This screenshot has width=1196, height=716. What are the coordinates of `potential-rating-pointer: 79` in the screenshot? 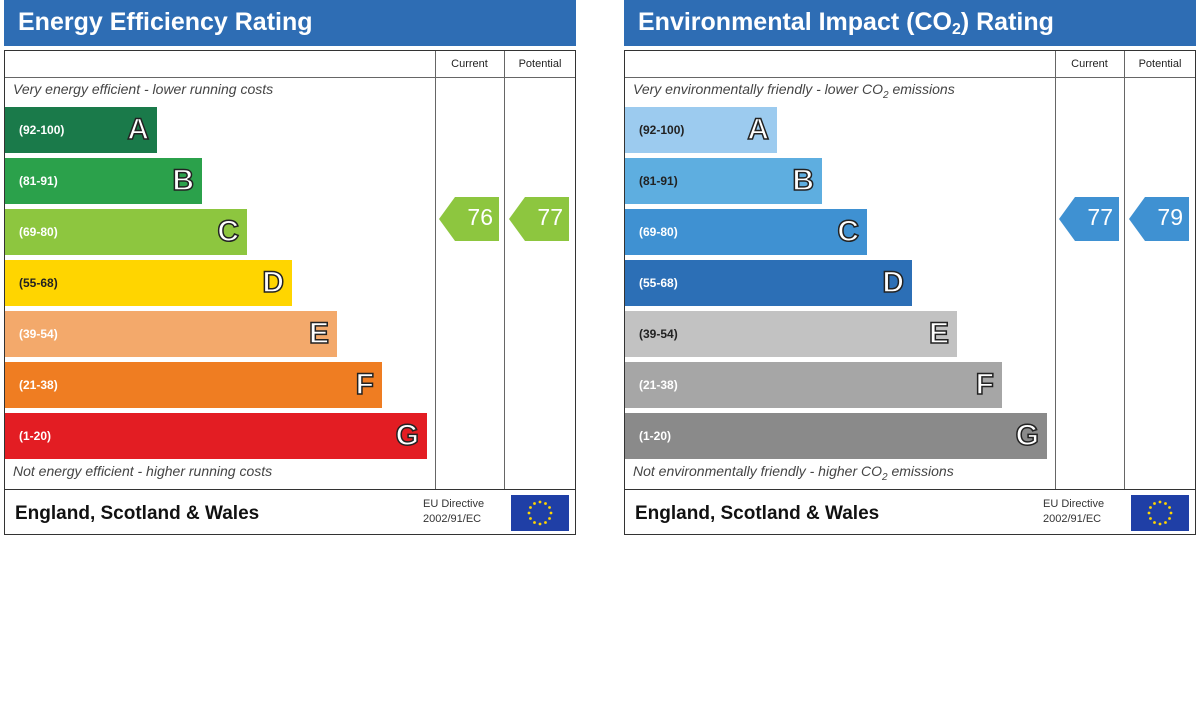 It's located at (1159, 219).